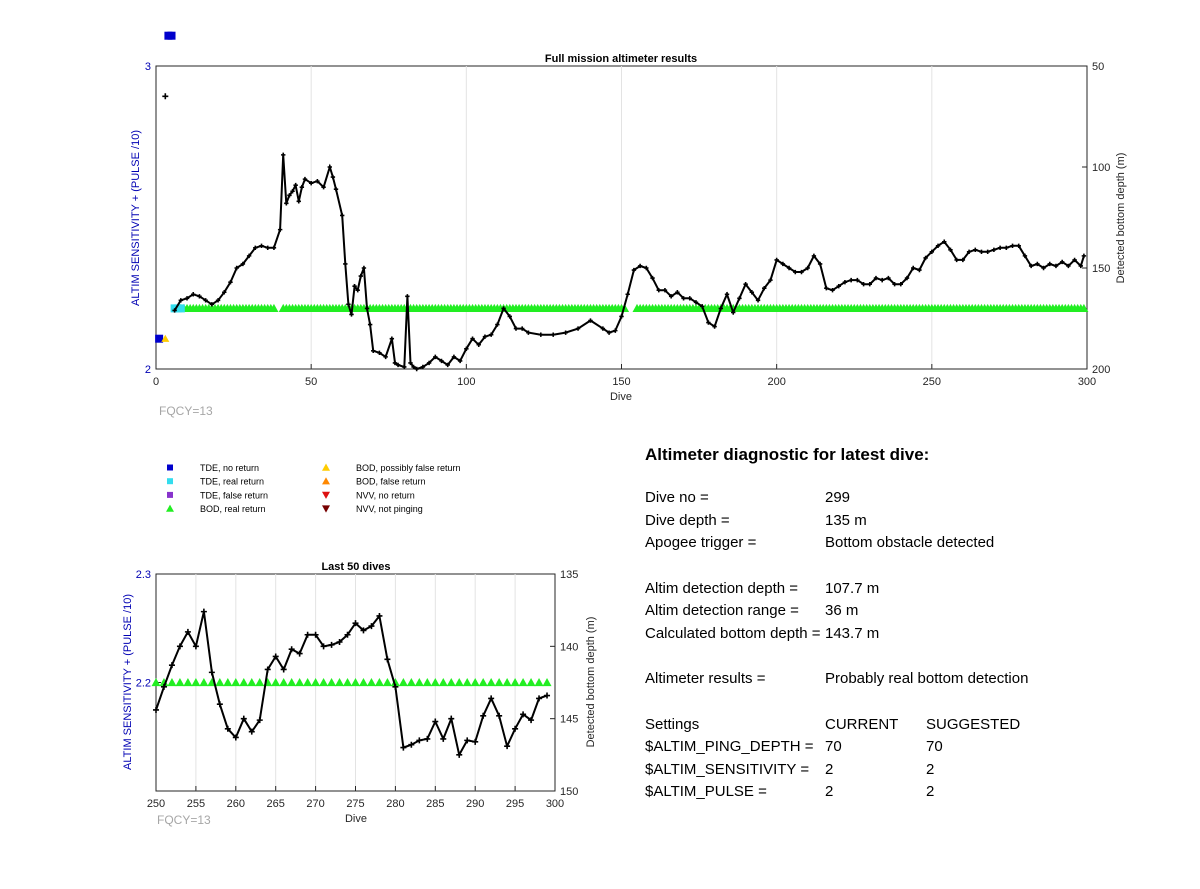 This screenshot has width=1200, height=889. Describe the element at coordinates (1101, 370) in the screenshot. I see `y-right-tick-label: 200` at that location.